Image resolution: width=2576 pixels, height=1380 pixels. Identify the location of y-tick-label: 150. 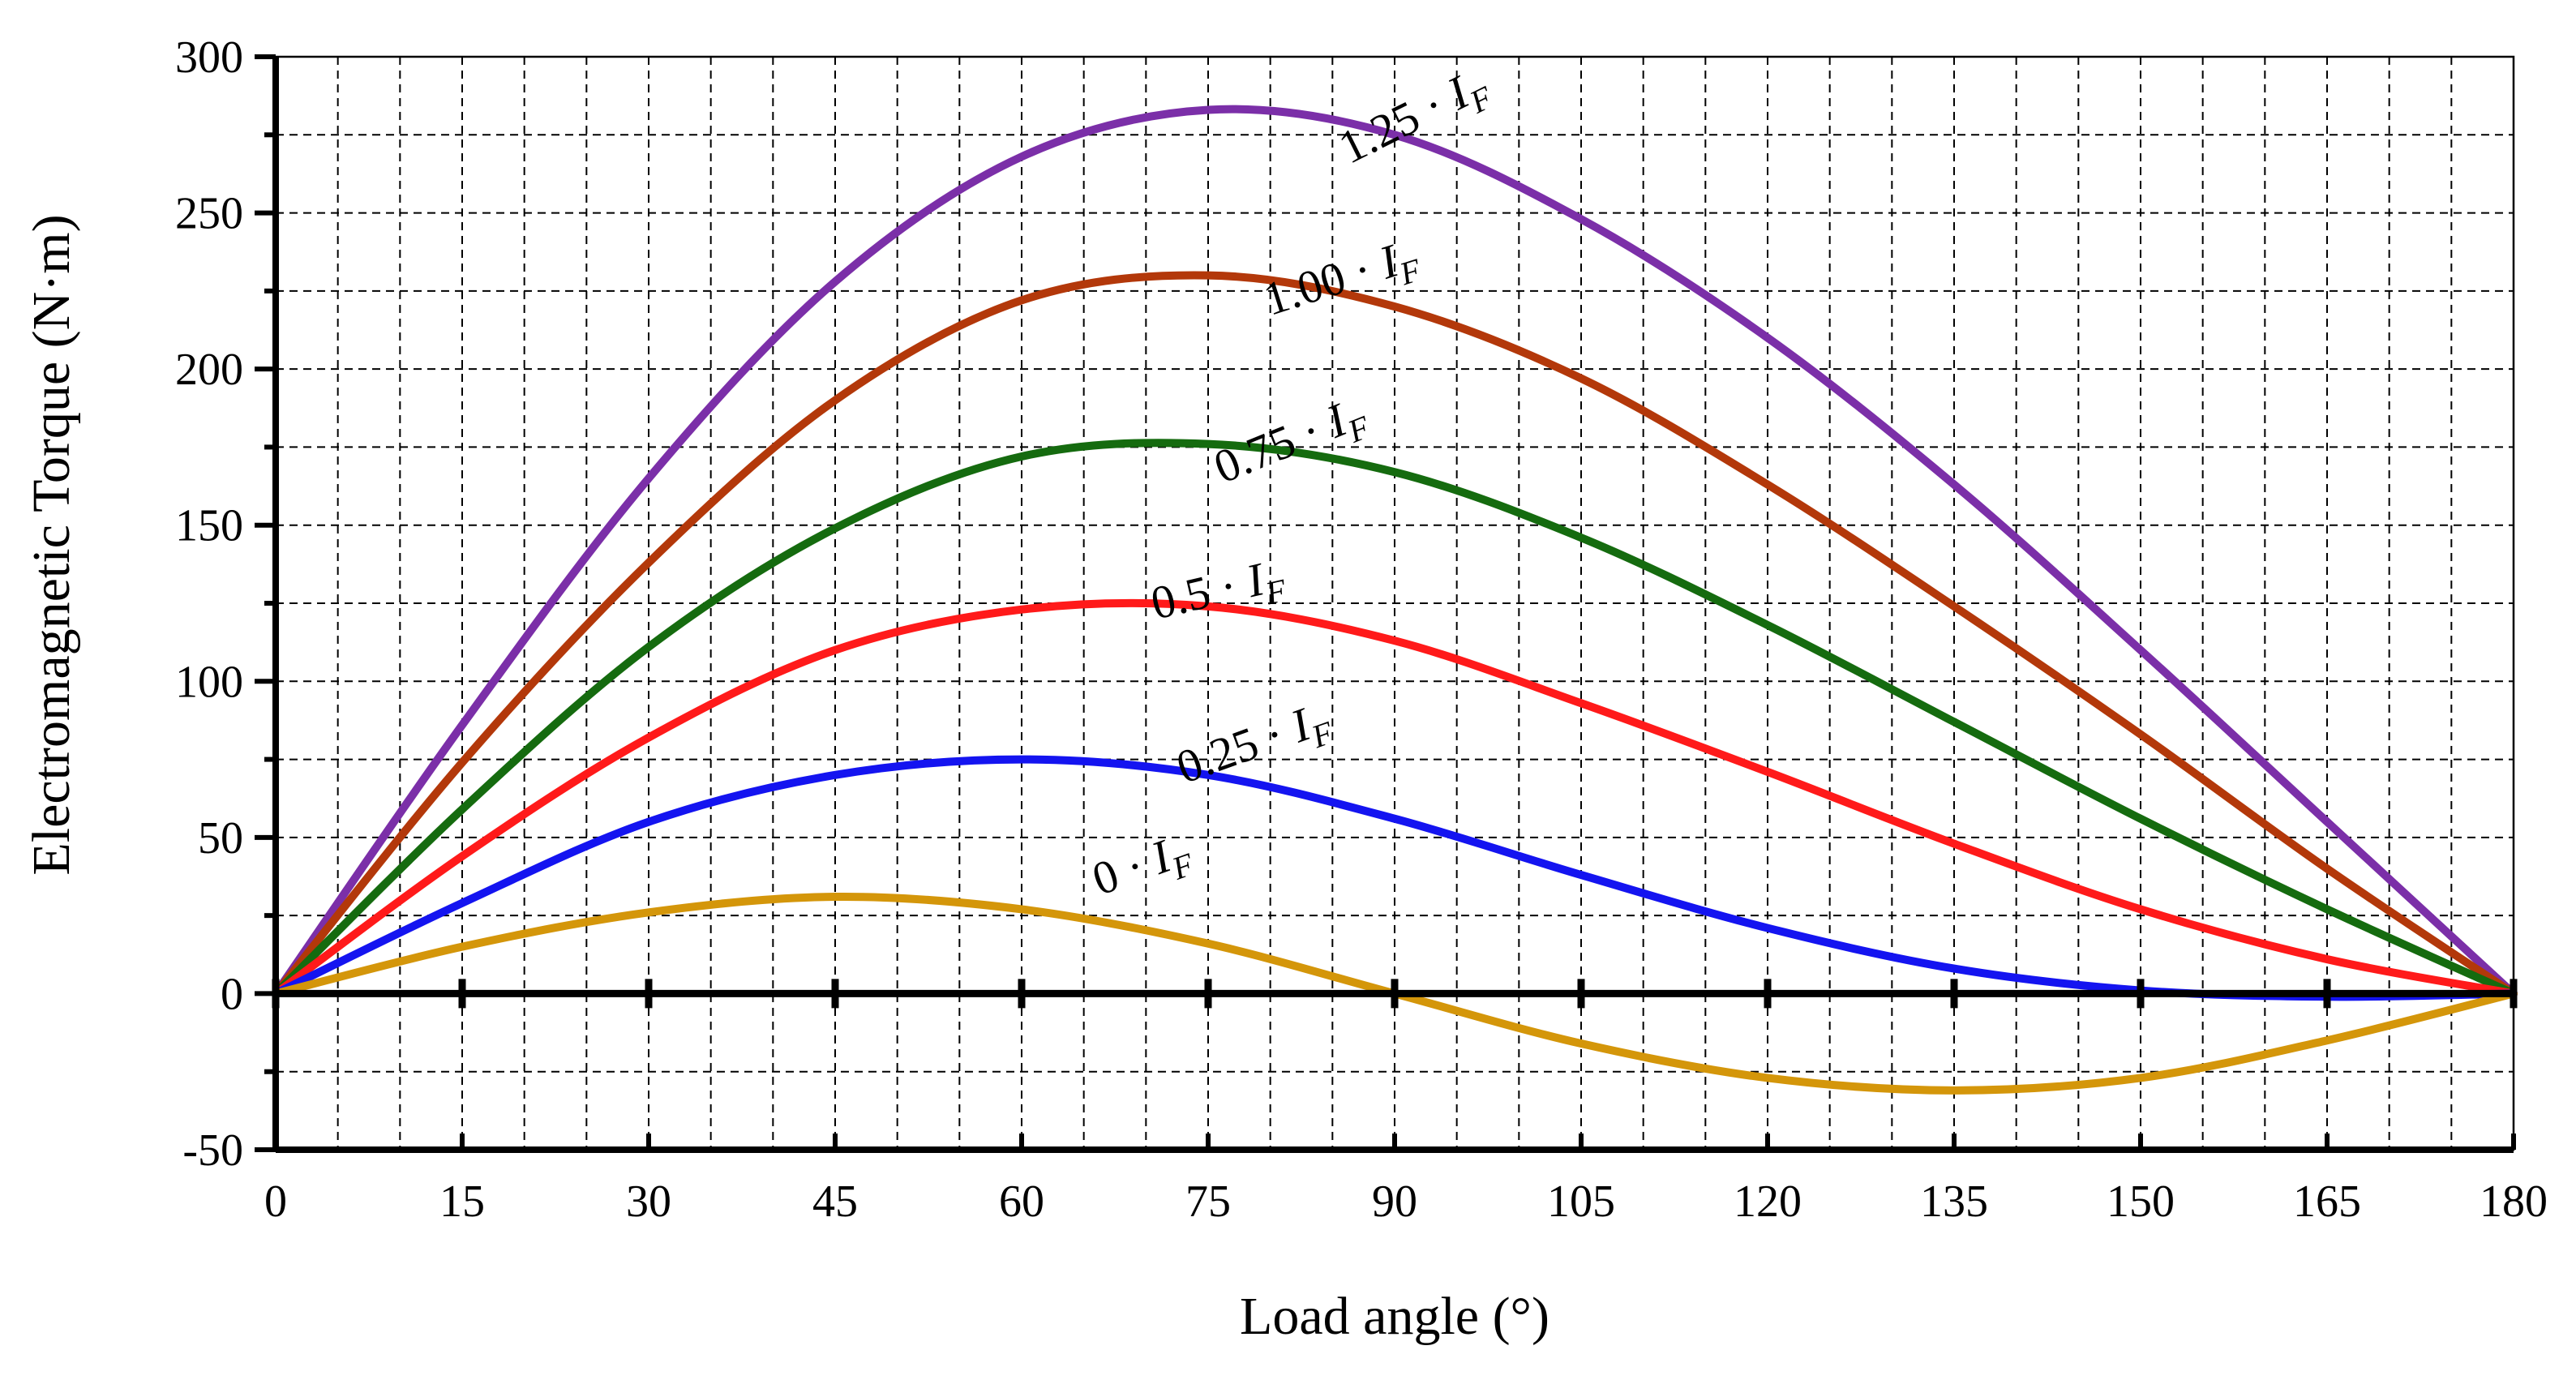
(209, 526).